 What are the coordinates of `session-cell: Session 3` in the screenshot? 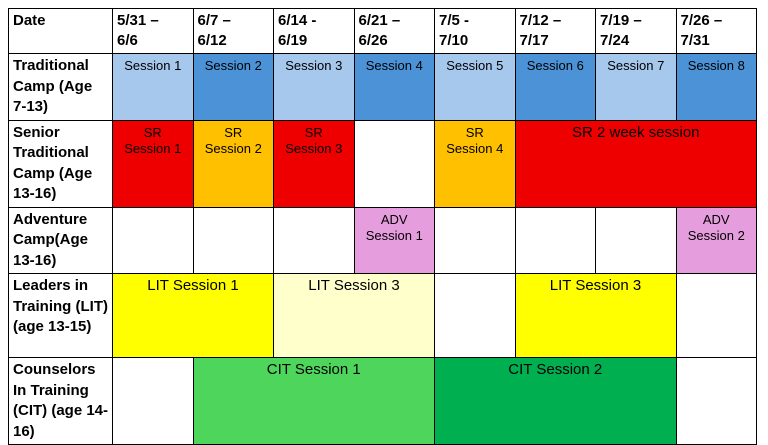 It's located at (314, 87).